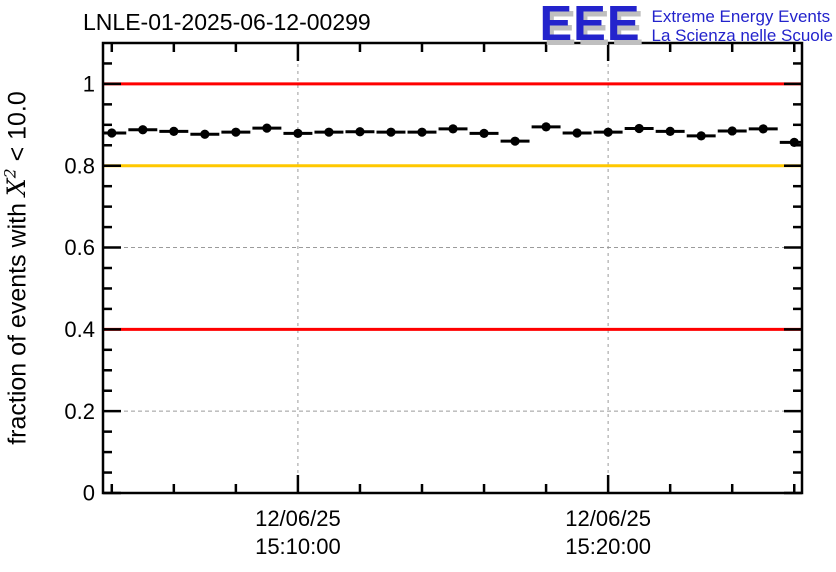  I want to click on eee-logo-line1: Extreme Energy Events, so click(741, 16).